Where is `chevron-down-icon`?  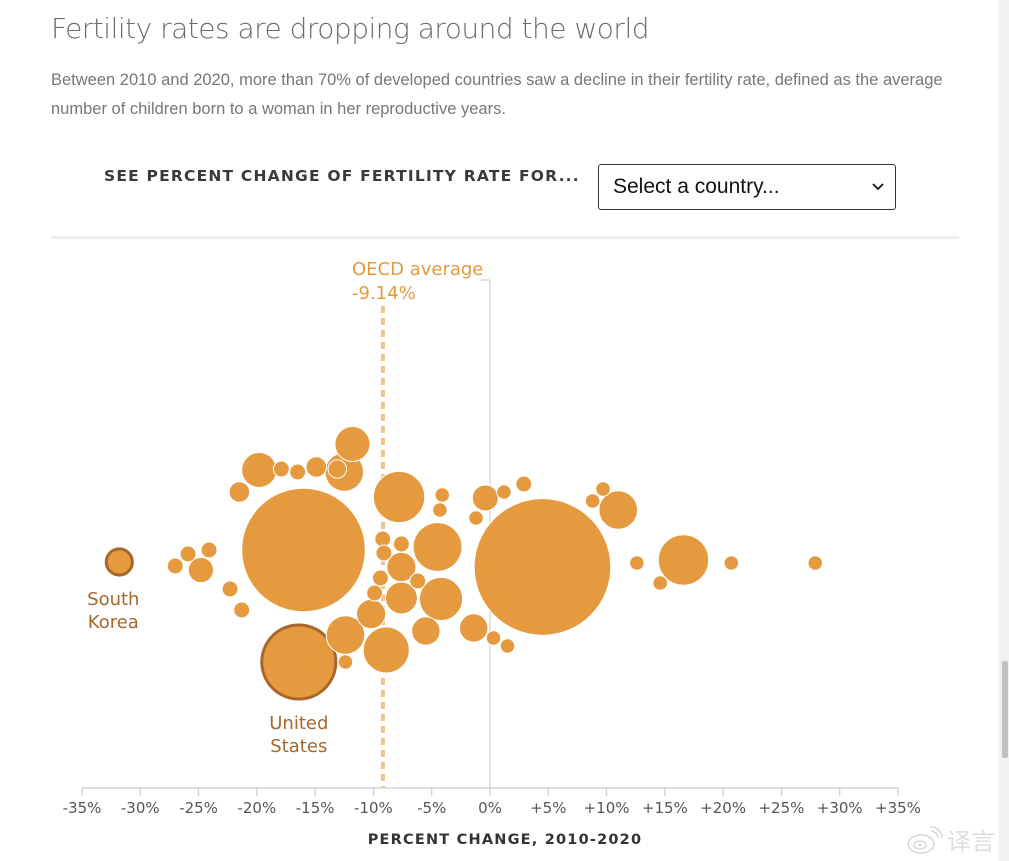
chevron-down-icon is located at coordinates (878, 187).